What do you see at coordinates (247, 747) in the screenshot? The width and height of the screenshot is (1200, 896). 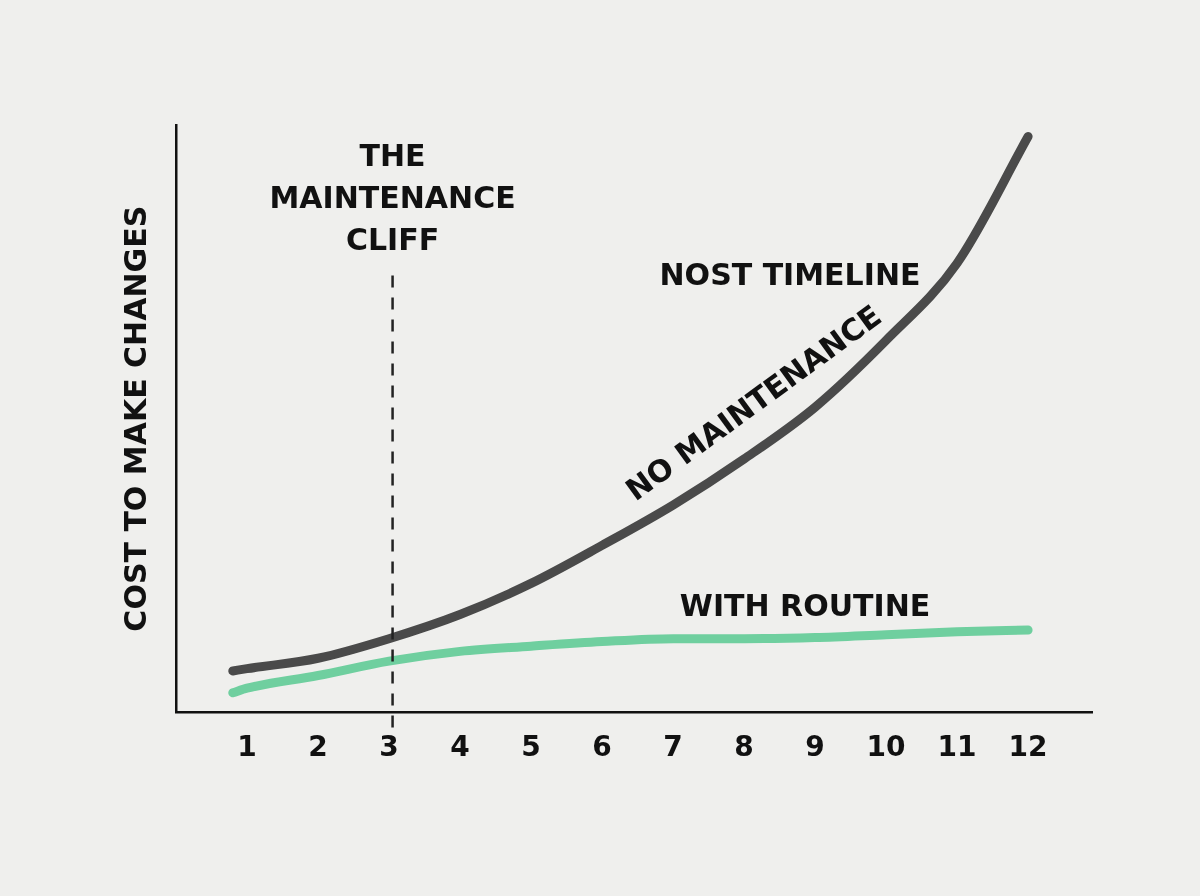 I see `x-tick-label: 1` at bounding box center [247, 747].